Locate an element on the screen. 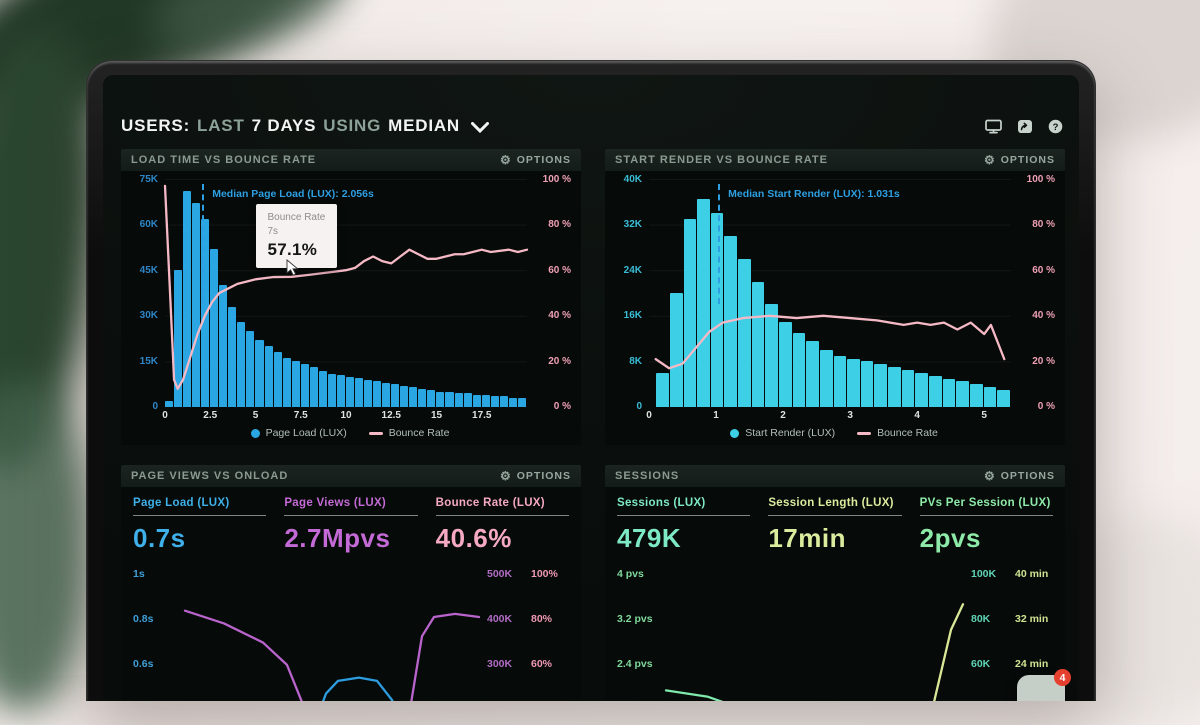 The image size is (1200, 725). axis-tick: 2.5 is located at coordinates (210, 415).